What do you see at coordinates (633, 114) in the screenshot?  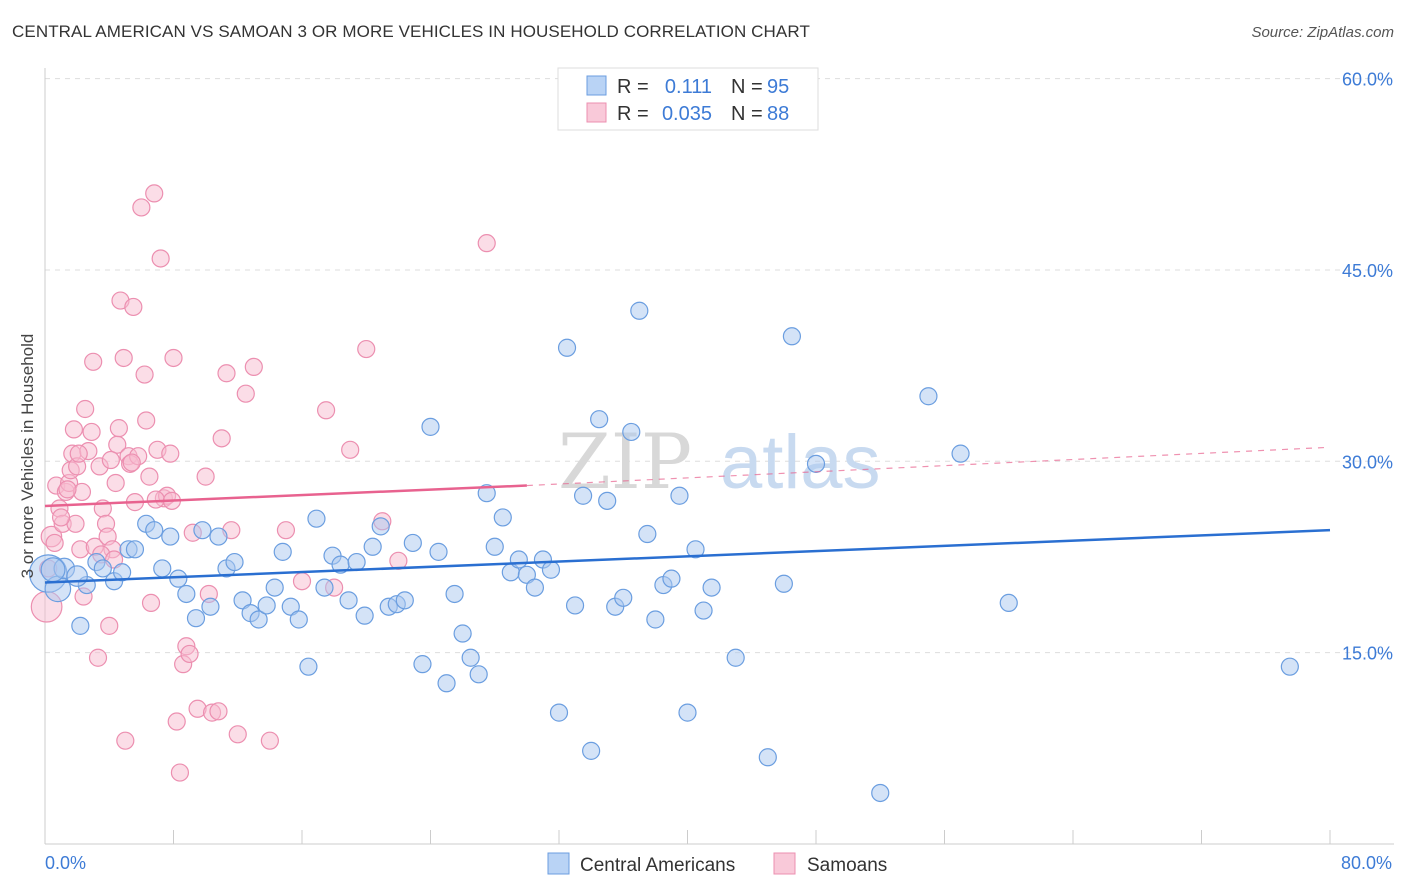 I see `legend-r-label-2: R =` at bounding box center [633, 114].